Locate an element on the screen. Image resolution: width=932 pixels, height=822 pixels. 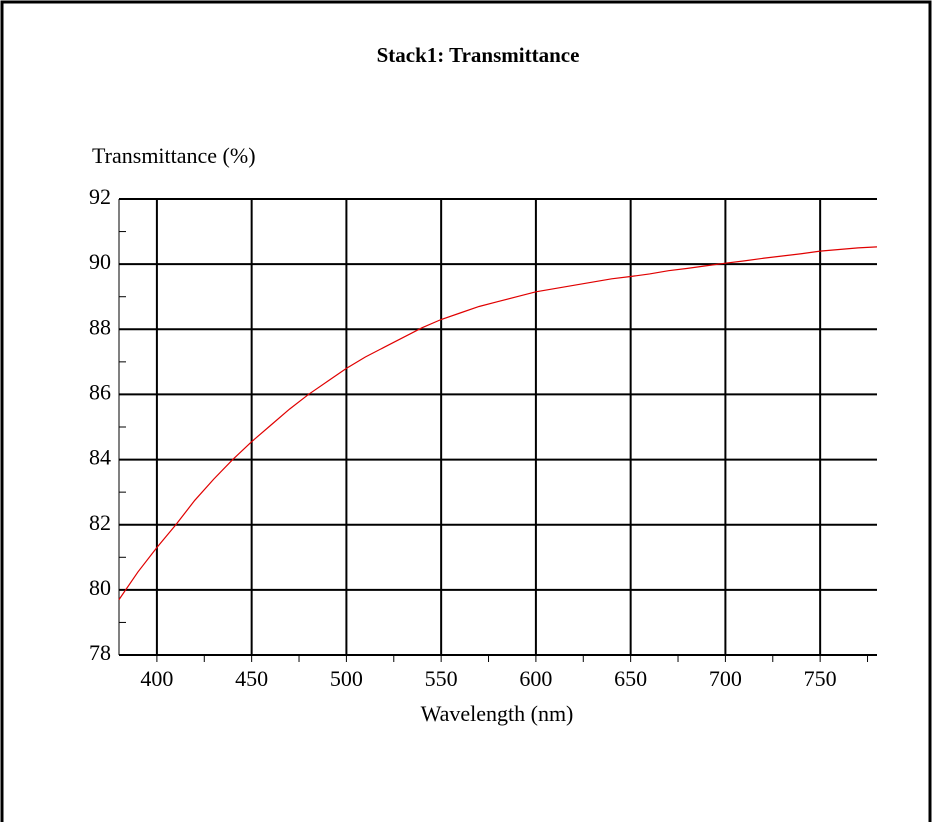
y-axis-label: Transmittance (%) is located at coordinates (174, 155).